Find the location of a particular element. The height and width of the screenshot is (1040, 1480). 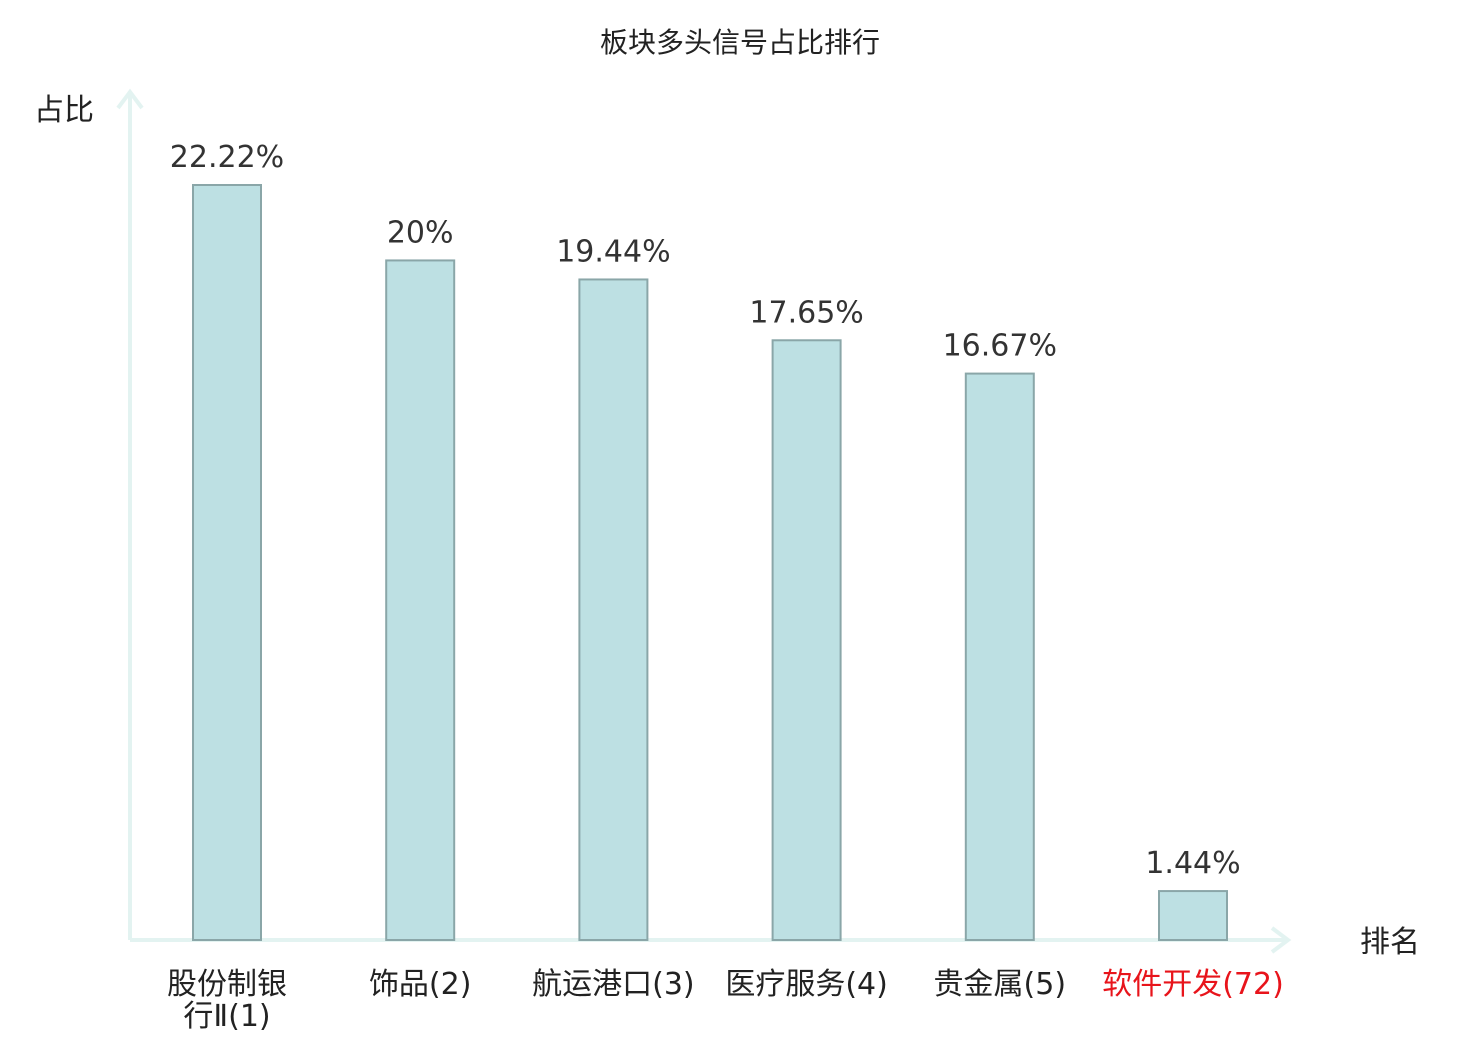

category-label: 航运港口(3) is located at coordinates (613, 984).